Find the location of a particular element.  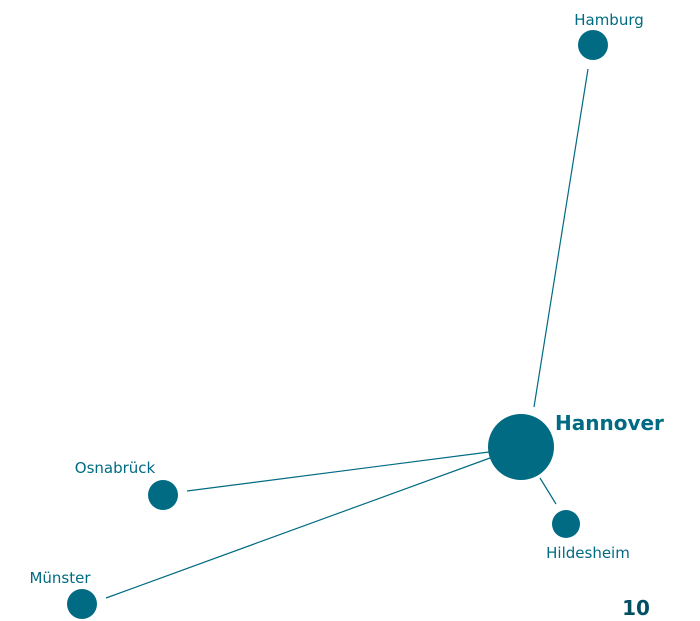

page-number: 10 is located at coordinates (636, 608).